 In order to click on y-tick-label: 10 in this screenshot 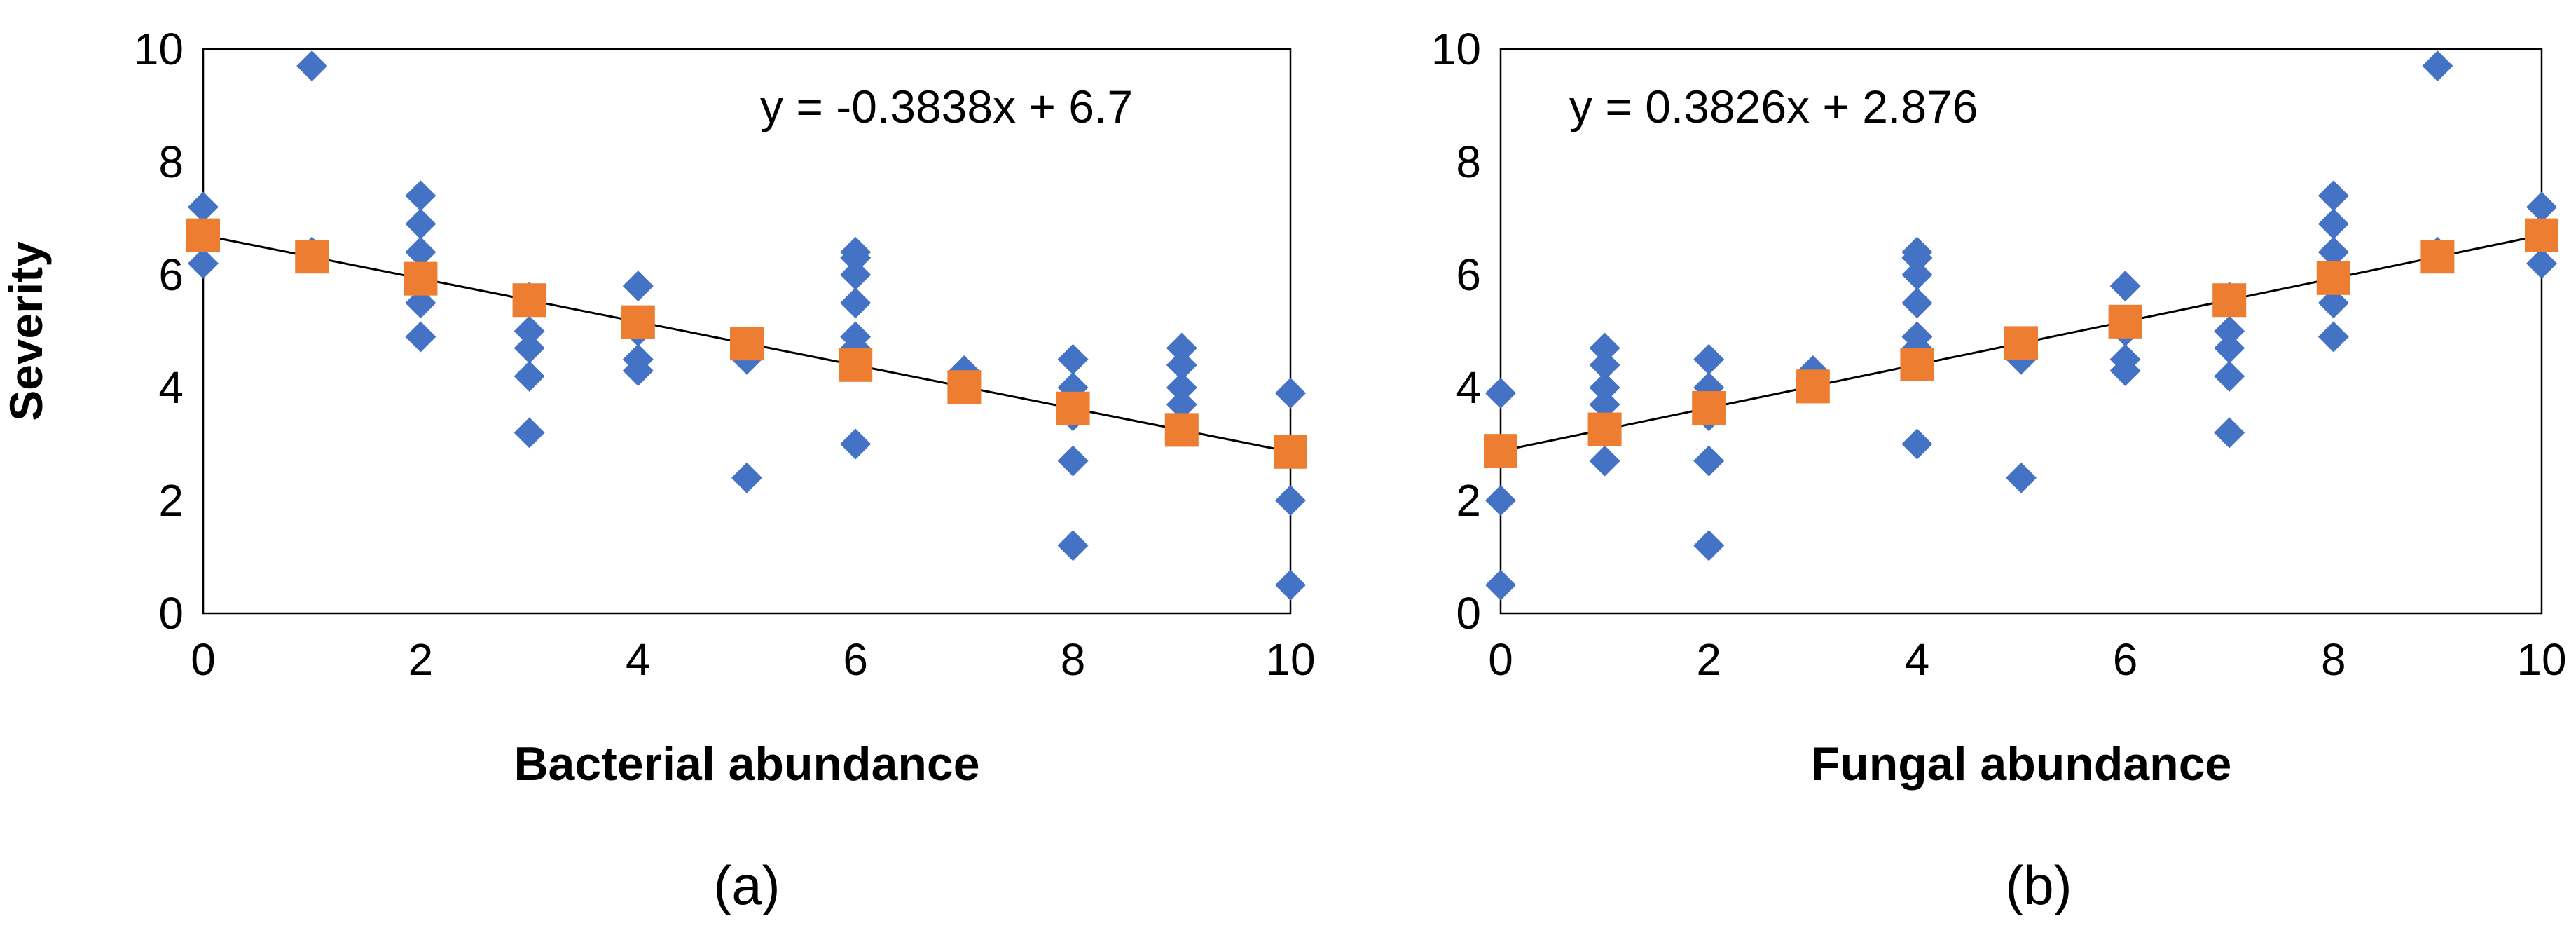, I will do `click(159, 49)`.